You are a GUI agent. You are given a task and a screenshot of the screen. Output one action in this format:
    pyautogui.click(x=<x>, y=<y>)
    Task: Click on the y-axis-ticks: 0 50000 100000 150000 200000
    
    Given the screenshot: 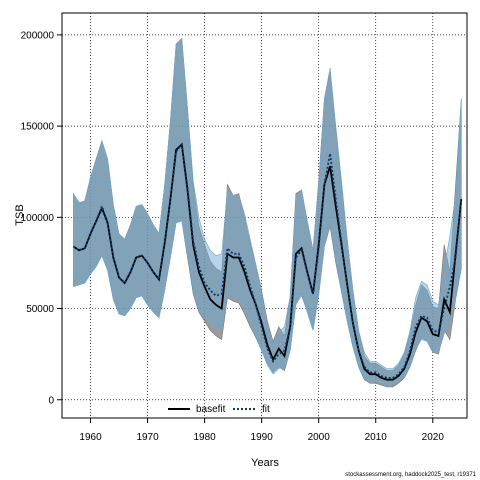 What is the action you would take?
    pyautogui.click(x=41, y=218)
    